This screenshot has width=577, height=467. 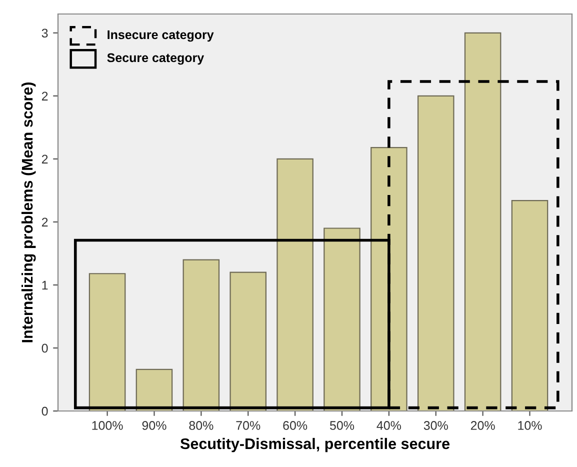 What do you see at coordinates (201, 425) in the screenshot?
I see `x-tick-label: 80%` at bounding box center [201, 425].